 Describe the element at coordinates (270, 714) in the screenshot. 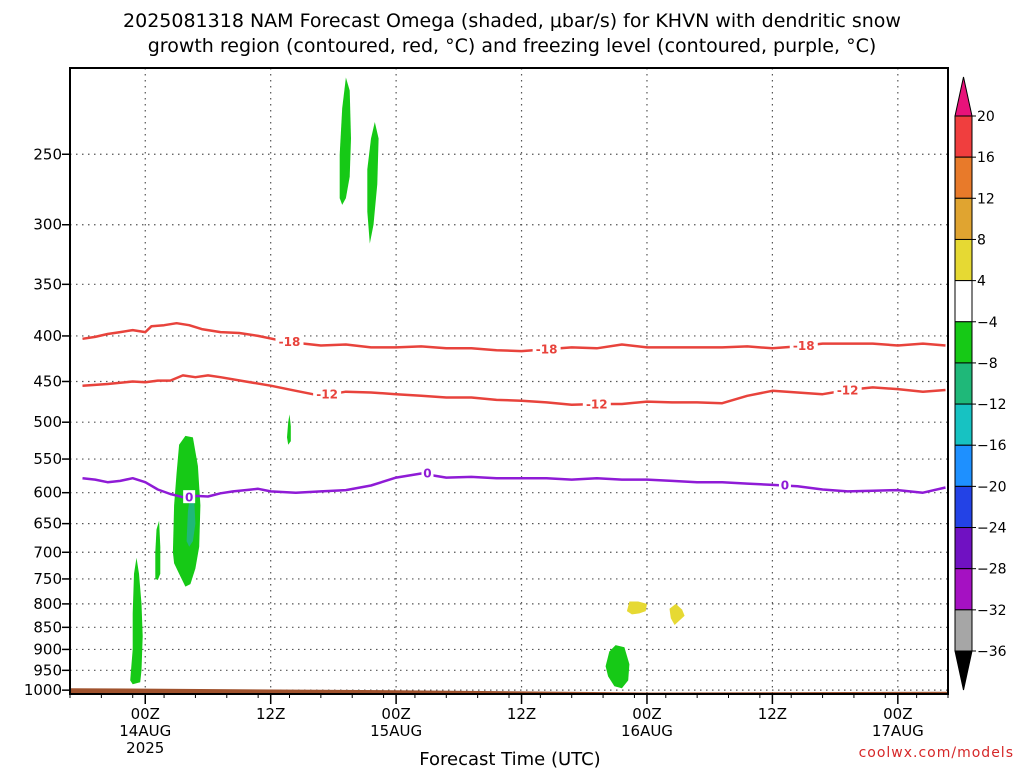

I see `x-tick-label-1-0: 12Z` at that location.